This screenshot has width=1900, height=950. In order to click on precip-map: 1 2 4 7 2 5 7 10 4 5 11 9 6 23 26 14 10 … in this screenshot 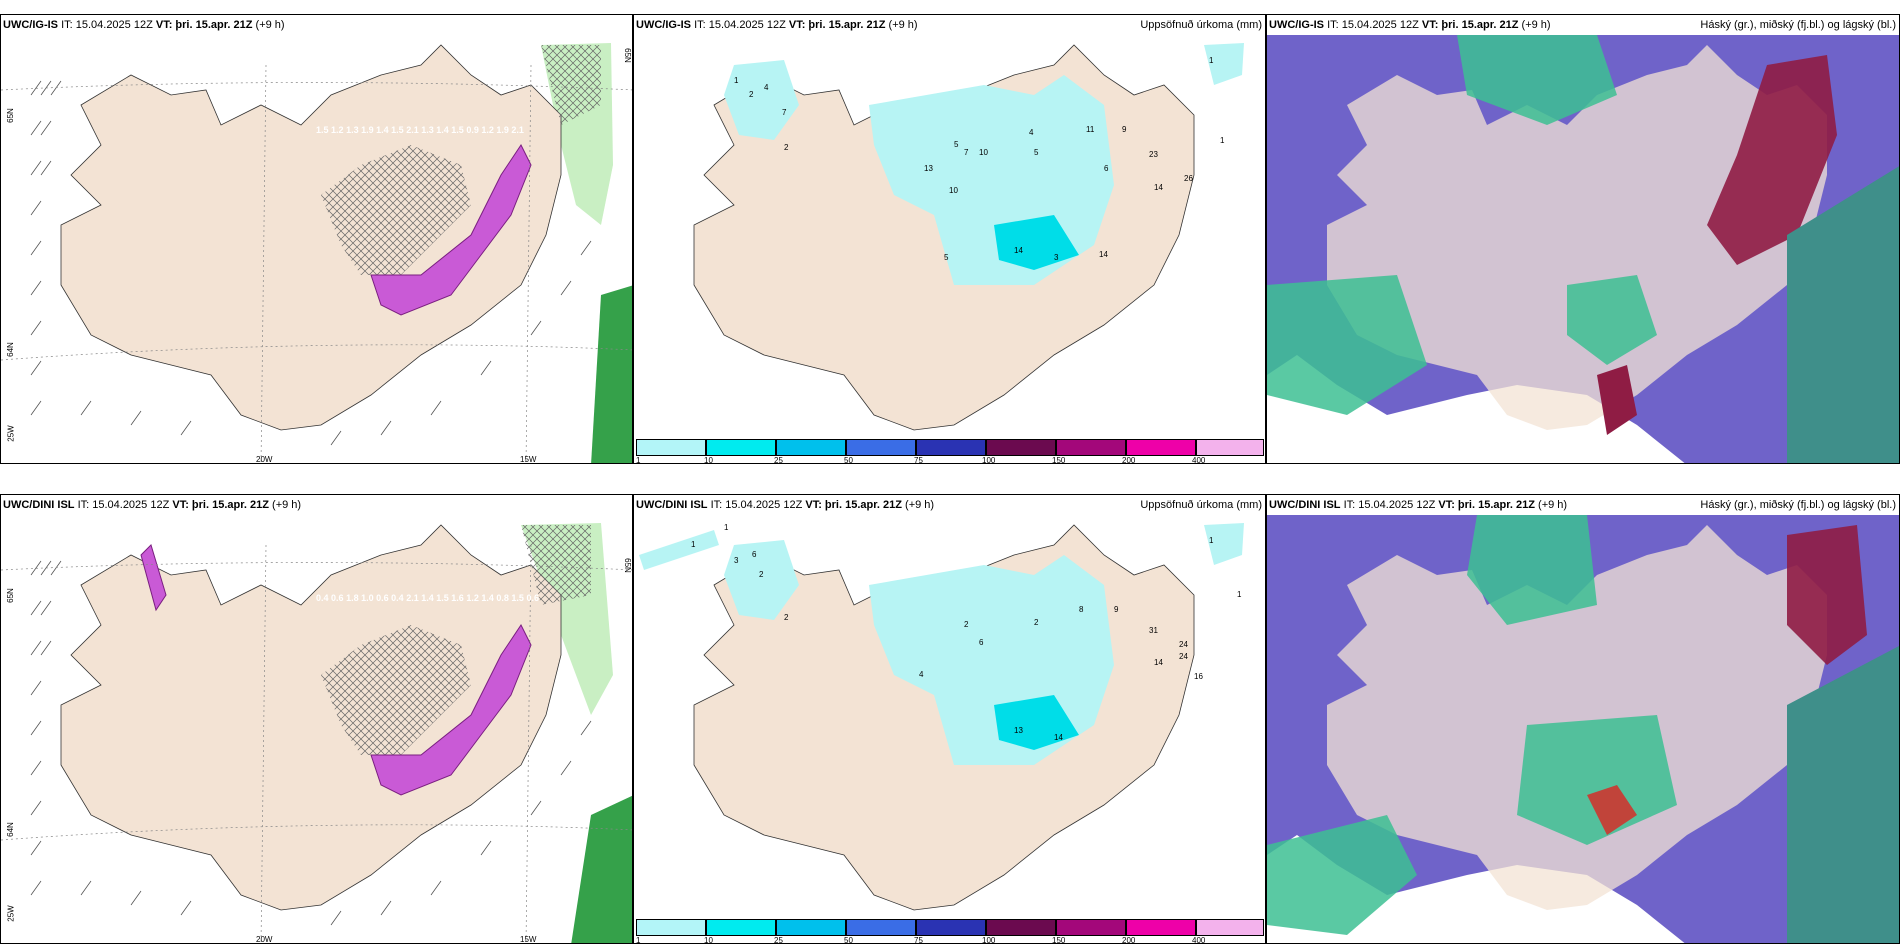, I will do `click(949, 237)`.